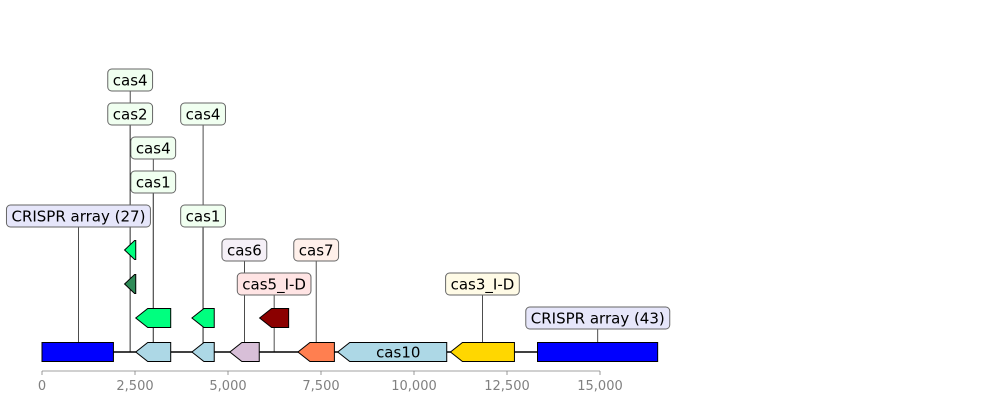 The height and width of the screenshot is (403, 983). I want to click on feature-label: CRISPR array (27), so click(78, 216).